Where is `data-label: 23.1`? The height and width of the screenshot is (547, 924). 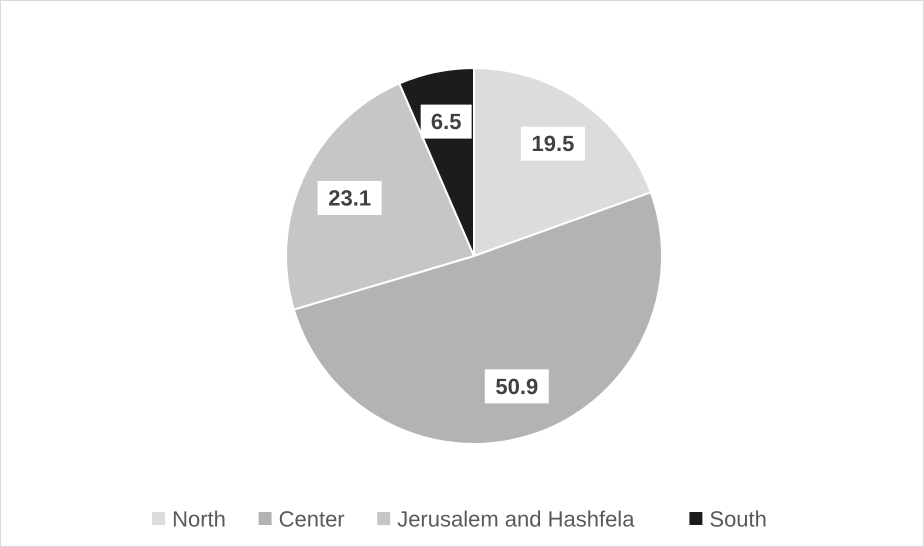 data-label: 23.1 is located at coordinates (350, 197).